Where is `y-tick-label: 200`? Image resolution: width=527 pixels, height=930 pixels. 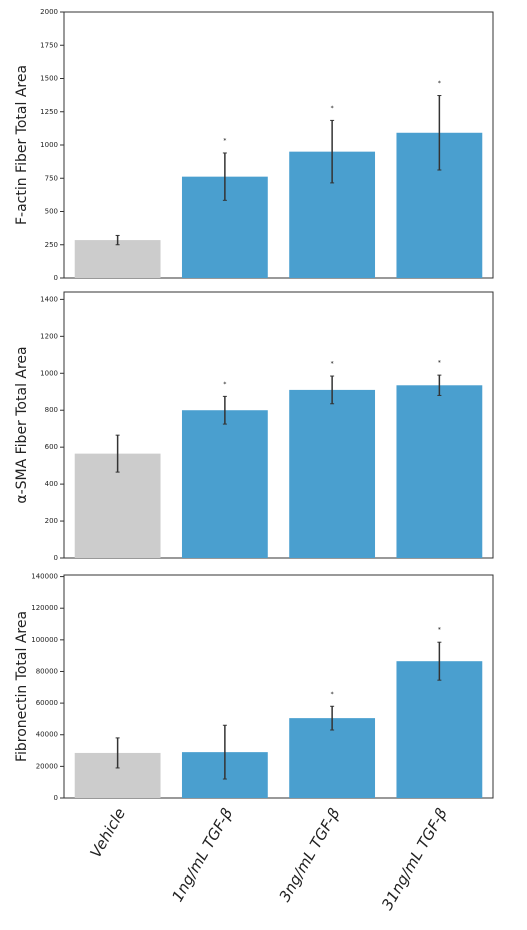 y-tick-label: 200 is located at coordinates (51, 521).